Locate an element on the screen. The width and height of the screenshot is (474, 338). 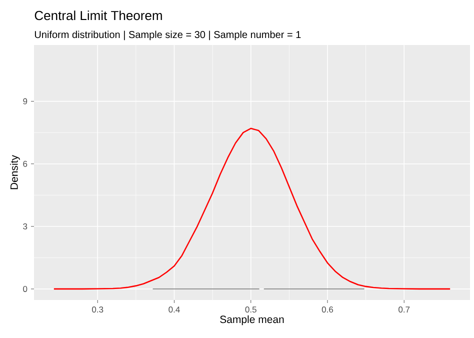
x-tick-label: 0.4 is located at coordinates (174, 309).